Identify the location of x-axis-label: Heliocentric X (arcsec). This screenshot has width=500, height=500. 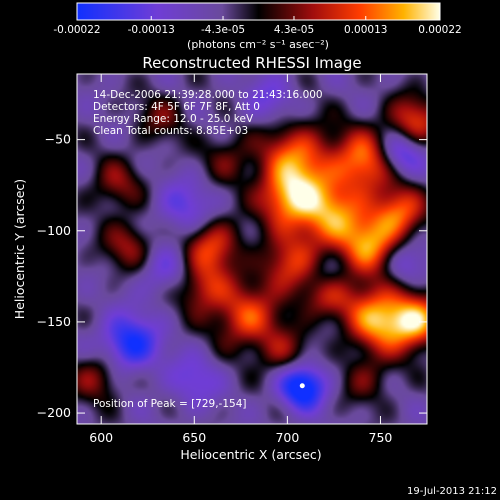
(250, 454).